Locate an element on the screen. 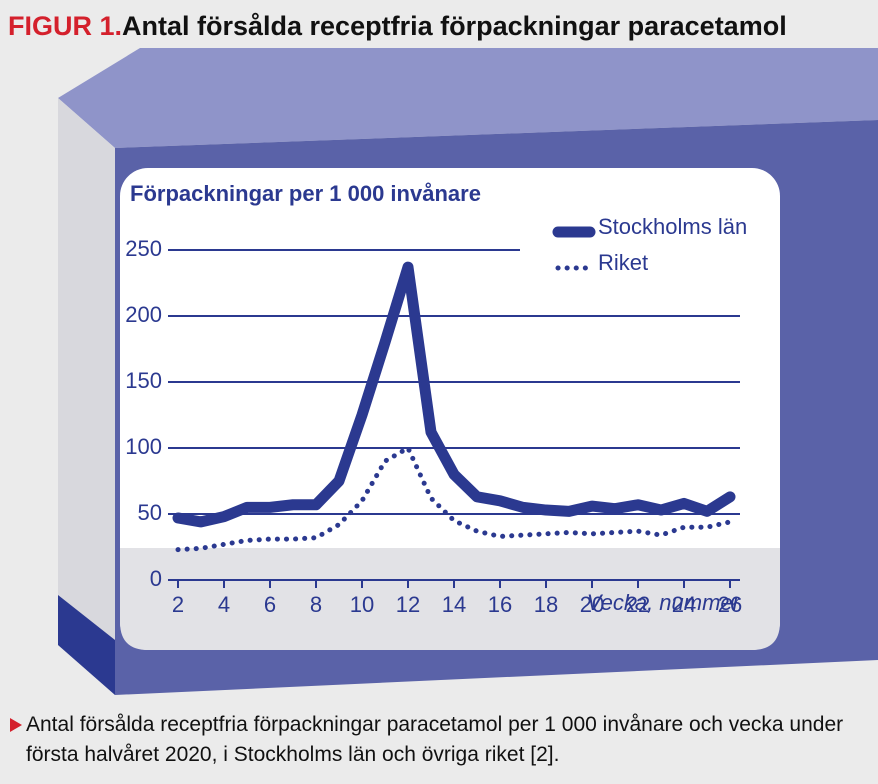  y-tick-label: 250 is located at coordinates (143, 248).